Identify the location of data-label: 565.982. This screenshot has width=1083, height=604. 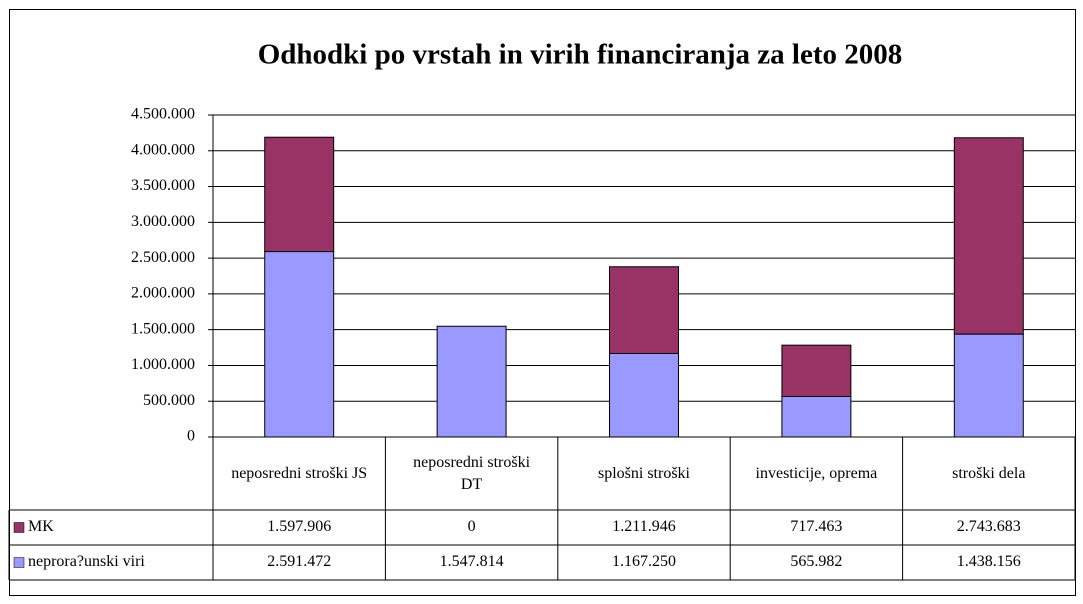
(816, 561).